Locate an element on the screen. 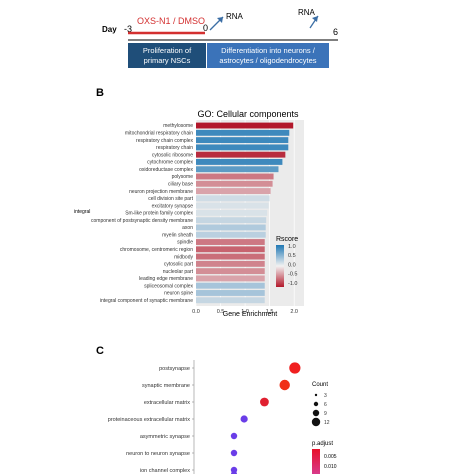 The image size is (474, 474). chart-b-y-label: myelin sheath is located at coordinates (177, 235).